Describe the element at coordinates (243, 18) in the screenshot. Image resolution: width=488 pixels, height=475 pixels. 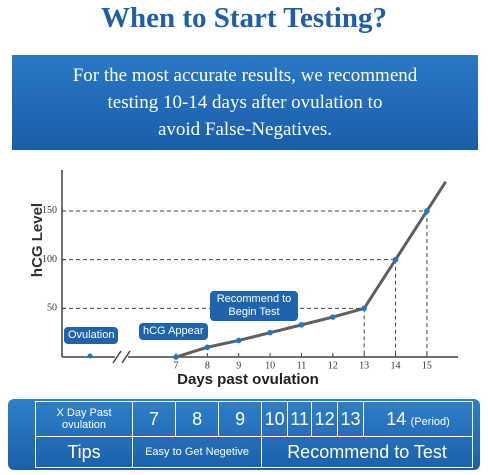
I see `title: When to Start Testing?` at that location.